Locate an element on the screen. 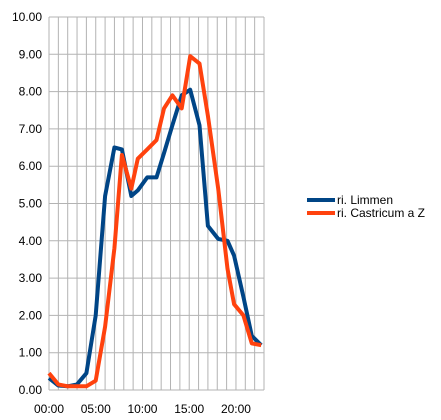 Image resolution: width=441 pixels, height=420 pixels. y-tick-label: 6.00 is located at coordinates (31, 166).